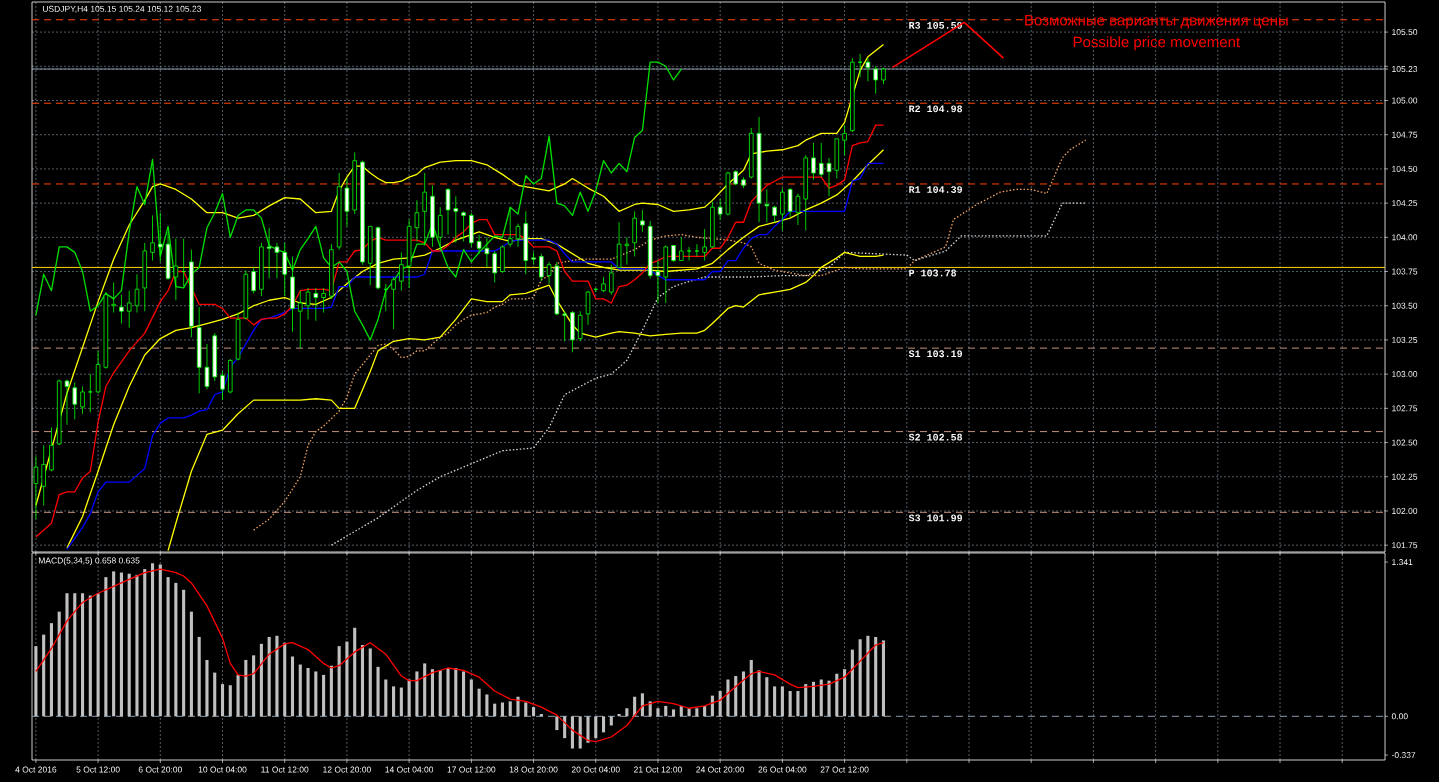 The image size is (1439, 782). I want to click on ref-line-label: P 103.78, so click(933, 273).